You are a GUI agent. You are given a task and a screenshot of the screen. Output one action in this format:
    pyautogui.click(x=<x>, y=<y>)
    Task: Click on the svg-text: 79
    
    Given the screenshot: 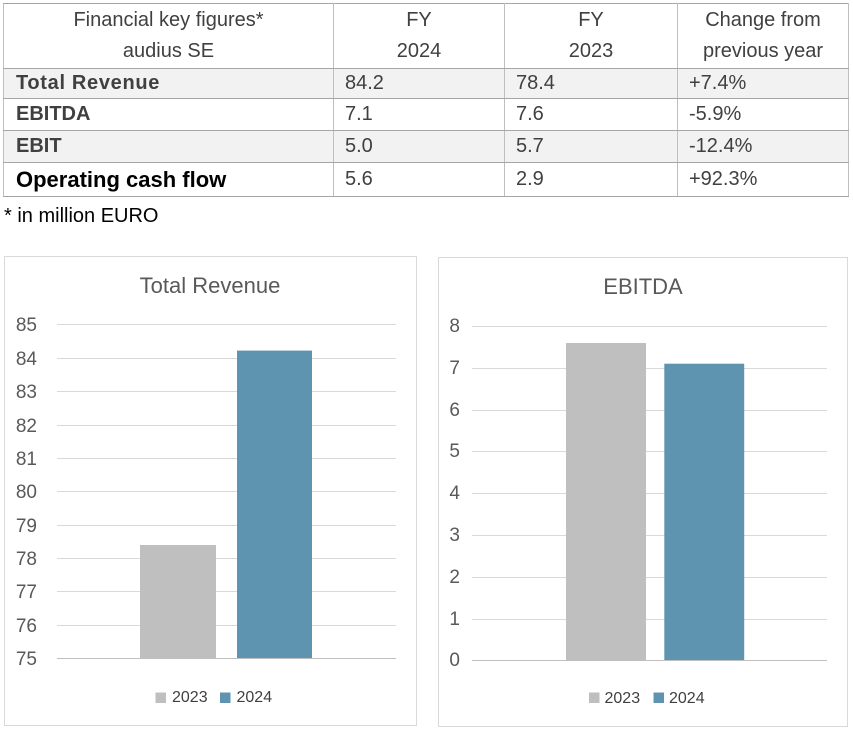 What is the action you would take?
    pyautogui.click(x=26, y=526)
    